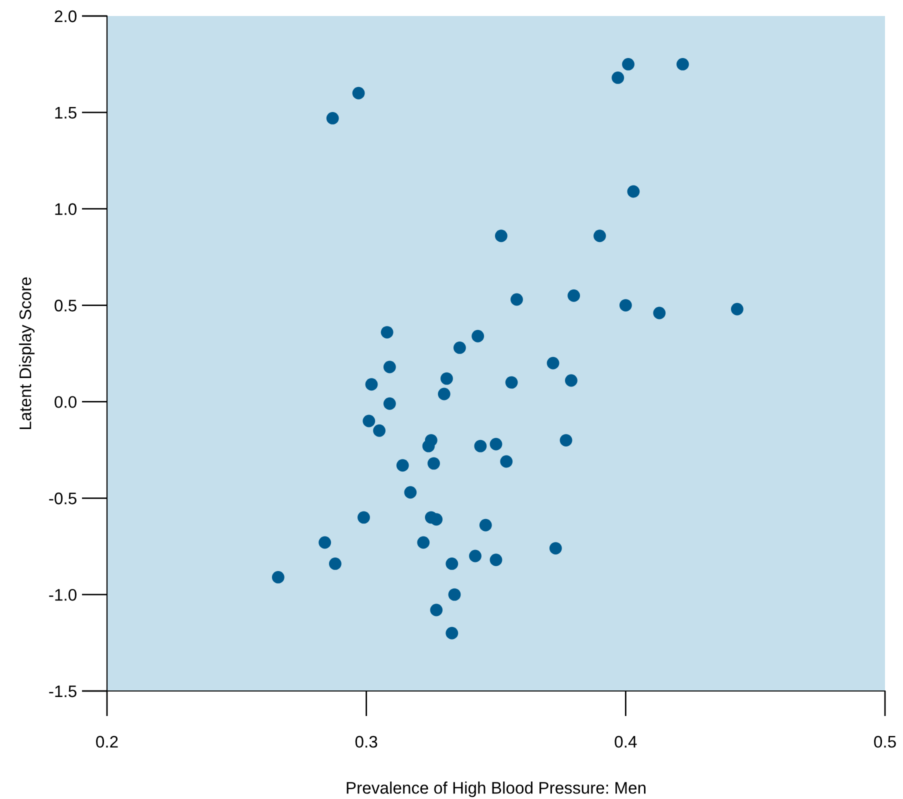 Image resolution: width=903 pixels, height=799 pixels. What do you see at coordinates (62, 498) in the screenshot?
I see `y-tick-label: -0.5` at bounding box center [62, 498].